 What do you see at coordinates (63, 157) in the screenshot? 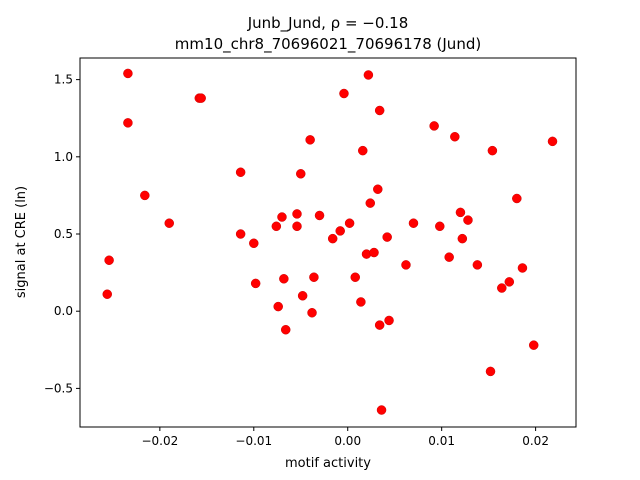
I see `y-tick-label: 1.0` at bounding box center [63, 157].